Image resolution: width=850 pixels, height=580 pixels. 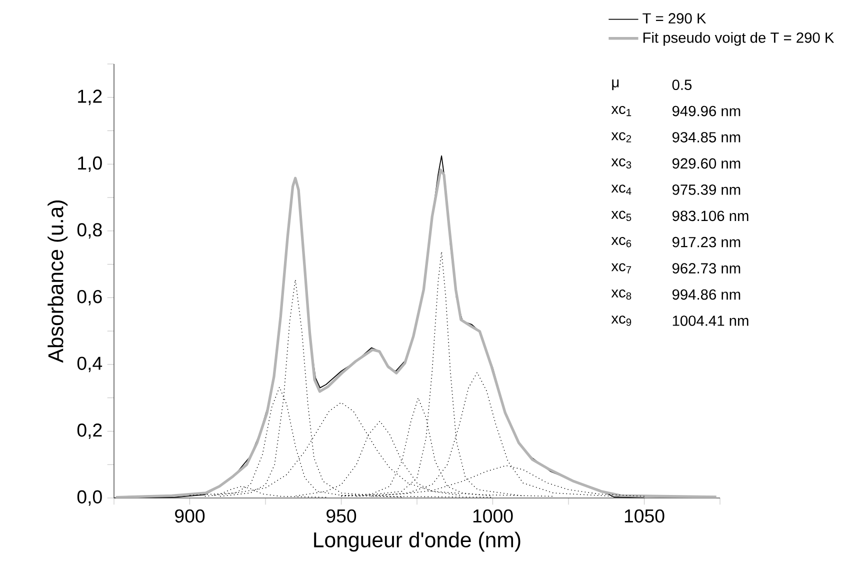 What do you see at coordinates (710, 216) in the screenshot?
I see `annotation: 983.106 nm` at bounding box center [710, 216].